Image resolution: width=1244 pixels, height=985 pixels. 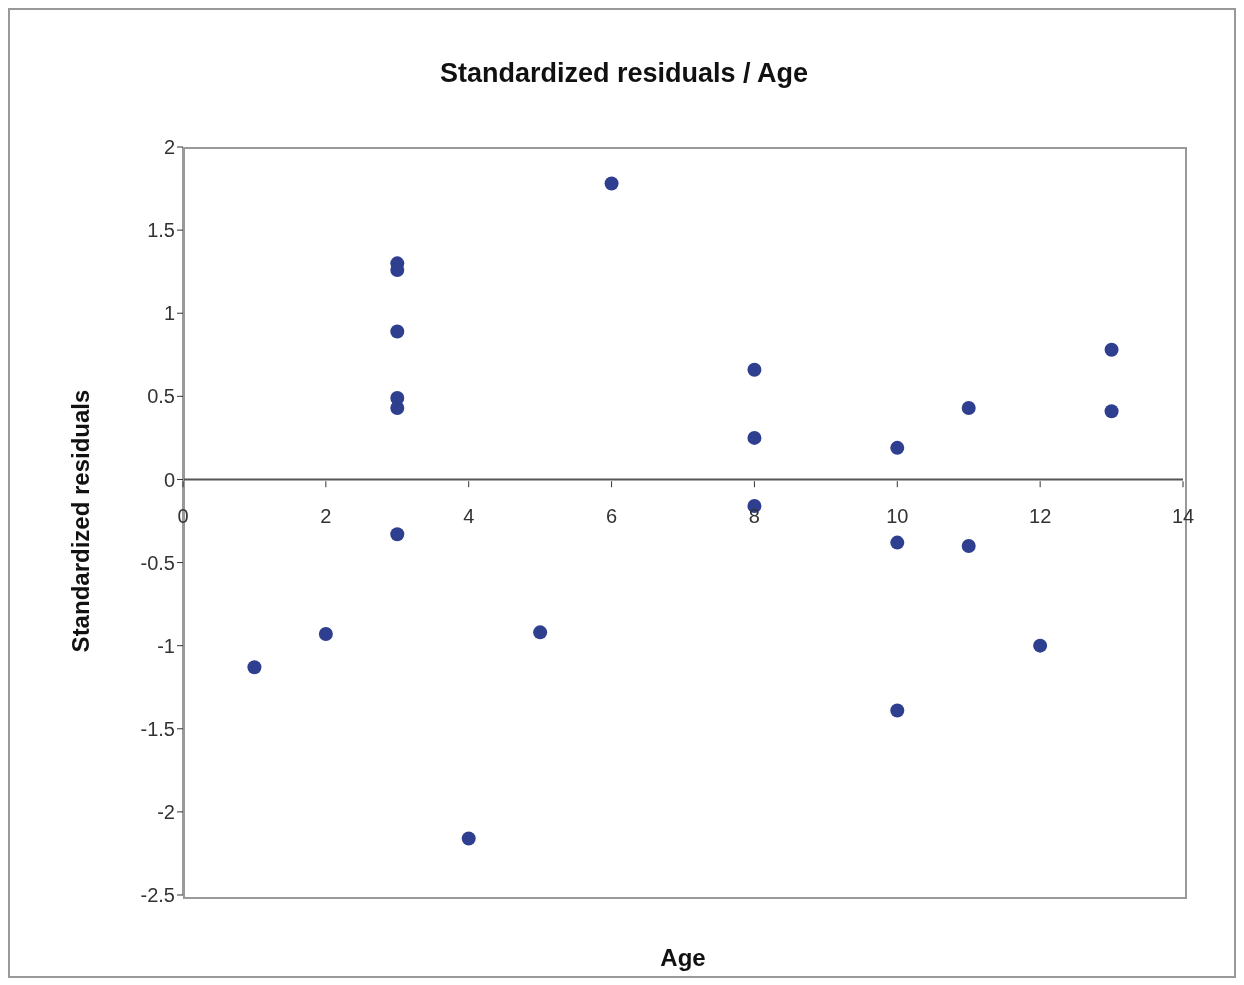 I want to click on x-tick-label: 10, so click(x=897, y=516).